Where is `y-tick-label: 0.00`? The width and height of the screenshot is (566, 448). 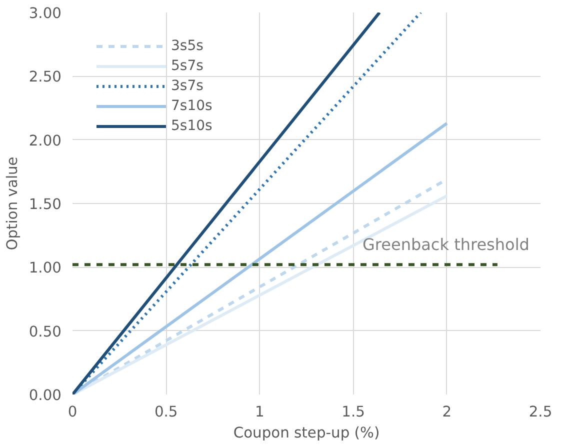 y-tick-label: 0.00 is located at coordinates (45, 395).